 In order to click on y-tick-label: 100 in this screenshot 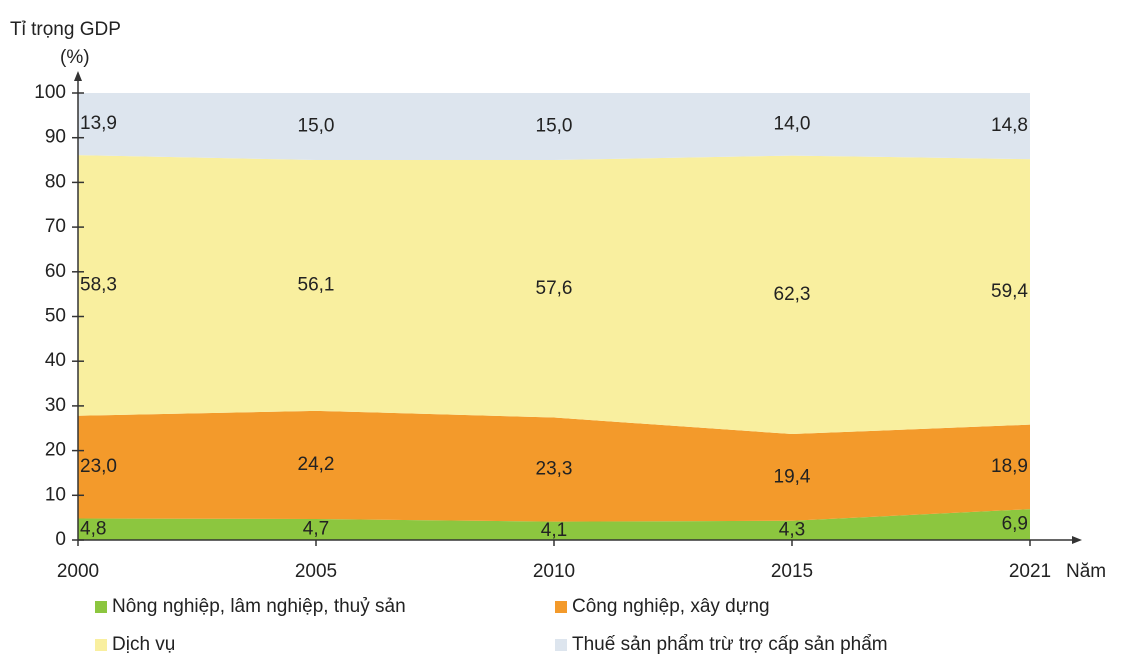, I will do `click(50, 92)`.